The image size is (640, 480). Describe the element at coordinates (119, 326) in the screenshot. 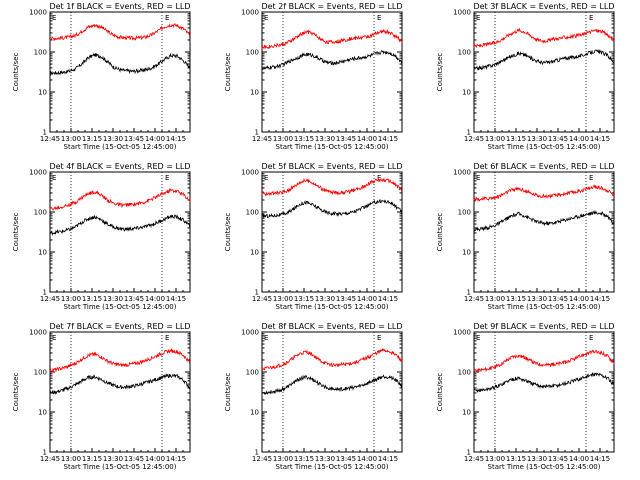

I see `chart-title: Det 7f BLACK = Events, RED = LLD` at that location.